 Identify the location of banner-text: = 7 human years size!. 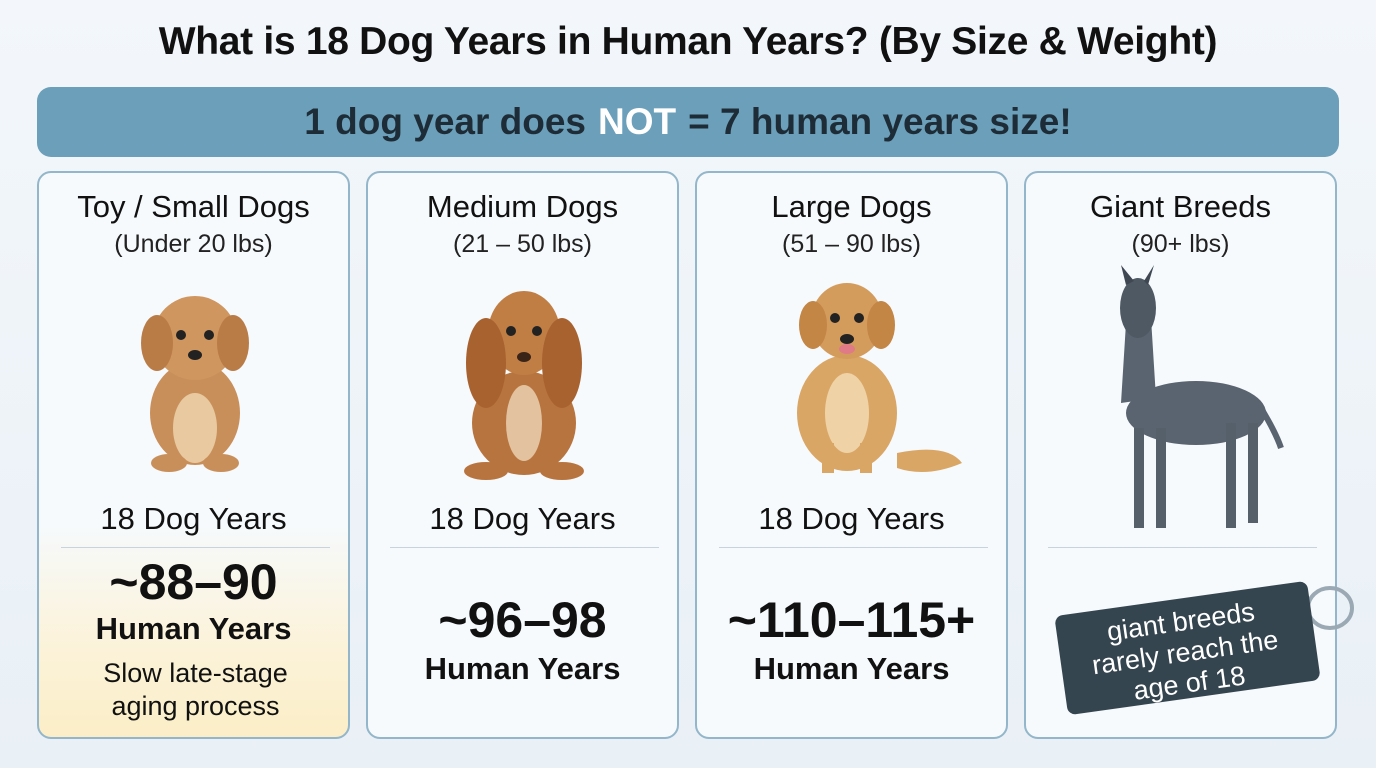
(880, 121).